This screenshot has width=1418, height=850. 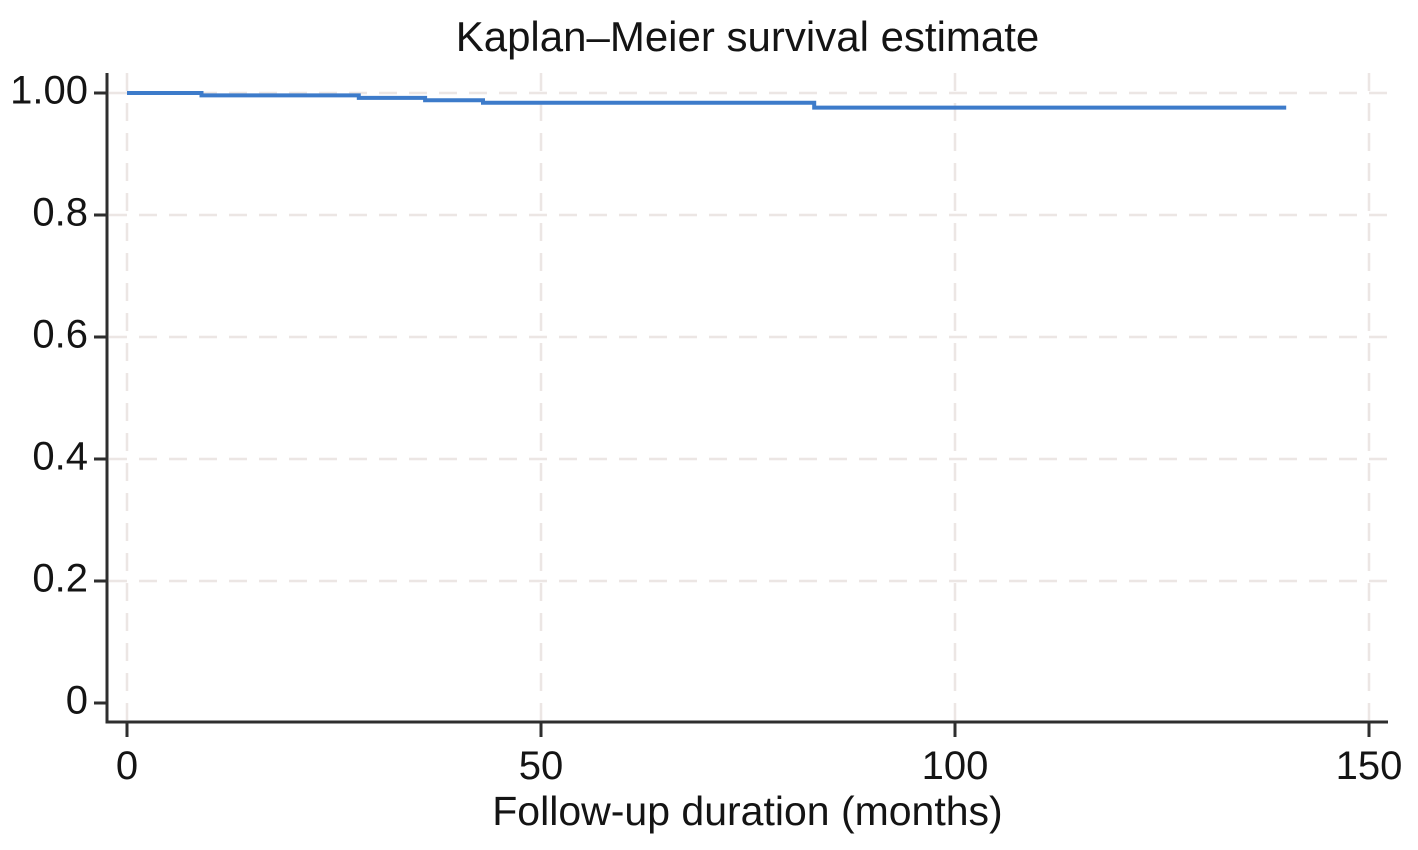 What do you see at coordinates (1369, 766) in the screenshot?
I see `x-tick-label: 150` at bounding box center [1369, 766].